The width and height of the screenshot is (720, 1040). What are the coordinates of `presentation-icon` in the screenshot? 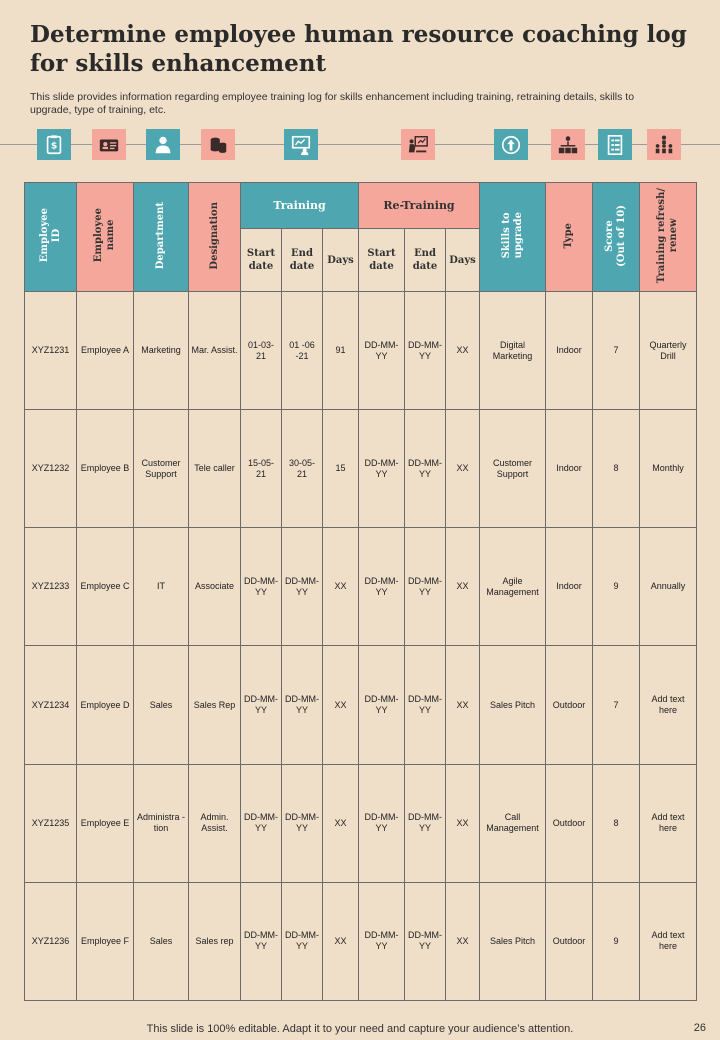 It's located at (301, 144).